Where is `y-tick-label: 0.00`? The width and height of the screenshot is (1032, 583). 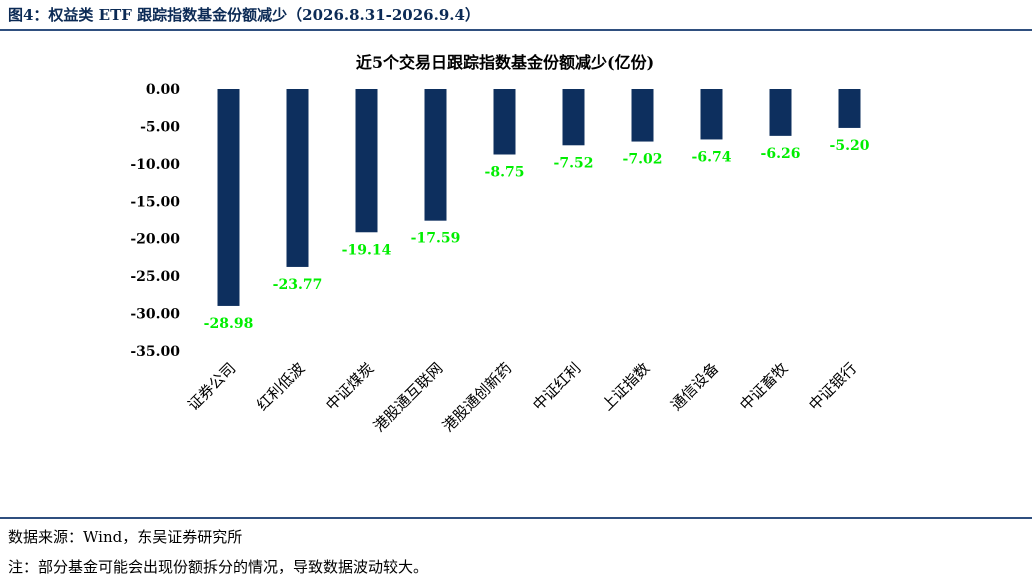
y-tick-label: 0.00 is located at coordinates (163, 90).